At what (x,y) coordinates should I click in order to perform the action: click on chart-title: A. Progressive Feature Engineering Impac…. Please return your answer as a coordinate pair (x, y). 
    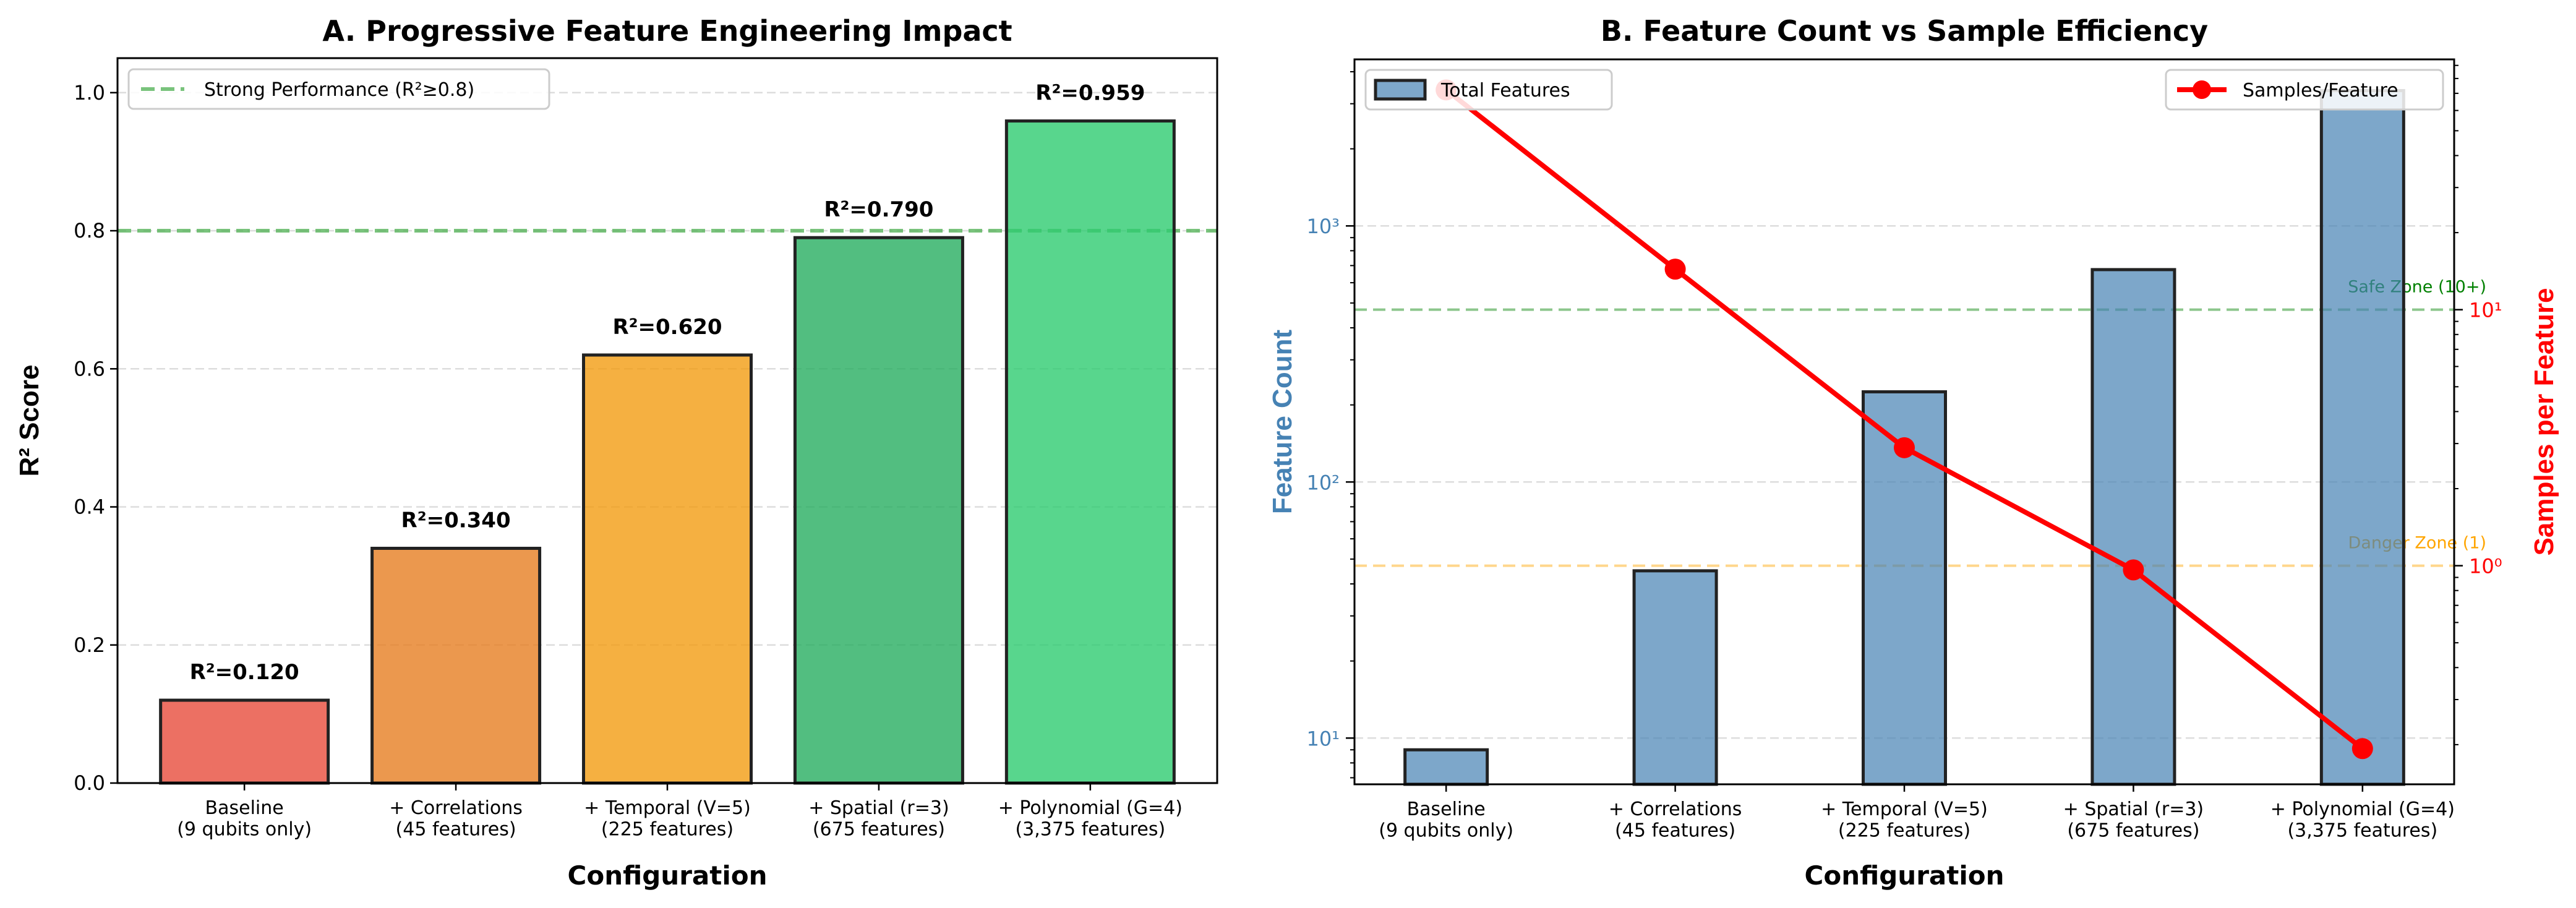
    Looking at the image, I should click on (667, 31).